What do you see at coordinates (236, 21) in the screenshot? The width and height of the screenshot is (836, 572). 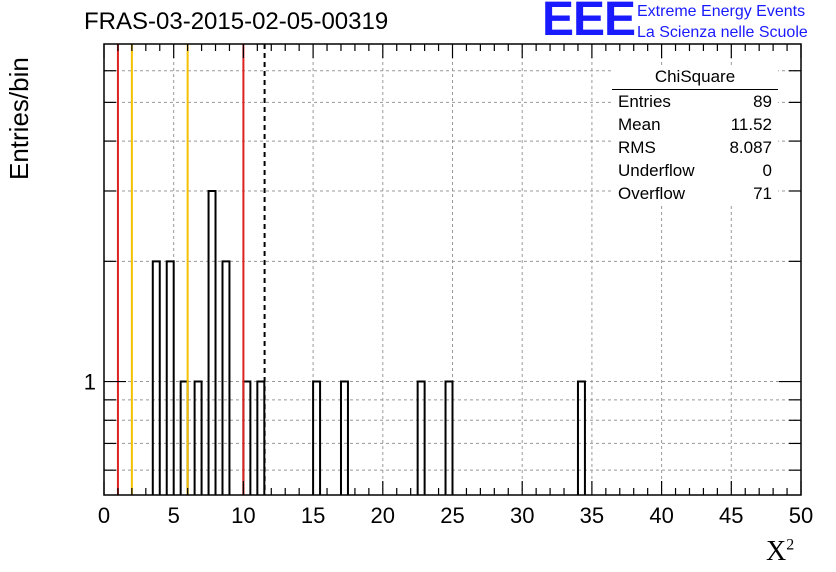 I see `chart-title: FRAS-03-2015-02-05-00319` at bounding box center [236, 21].